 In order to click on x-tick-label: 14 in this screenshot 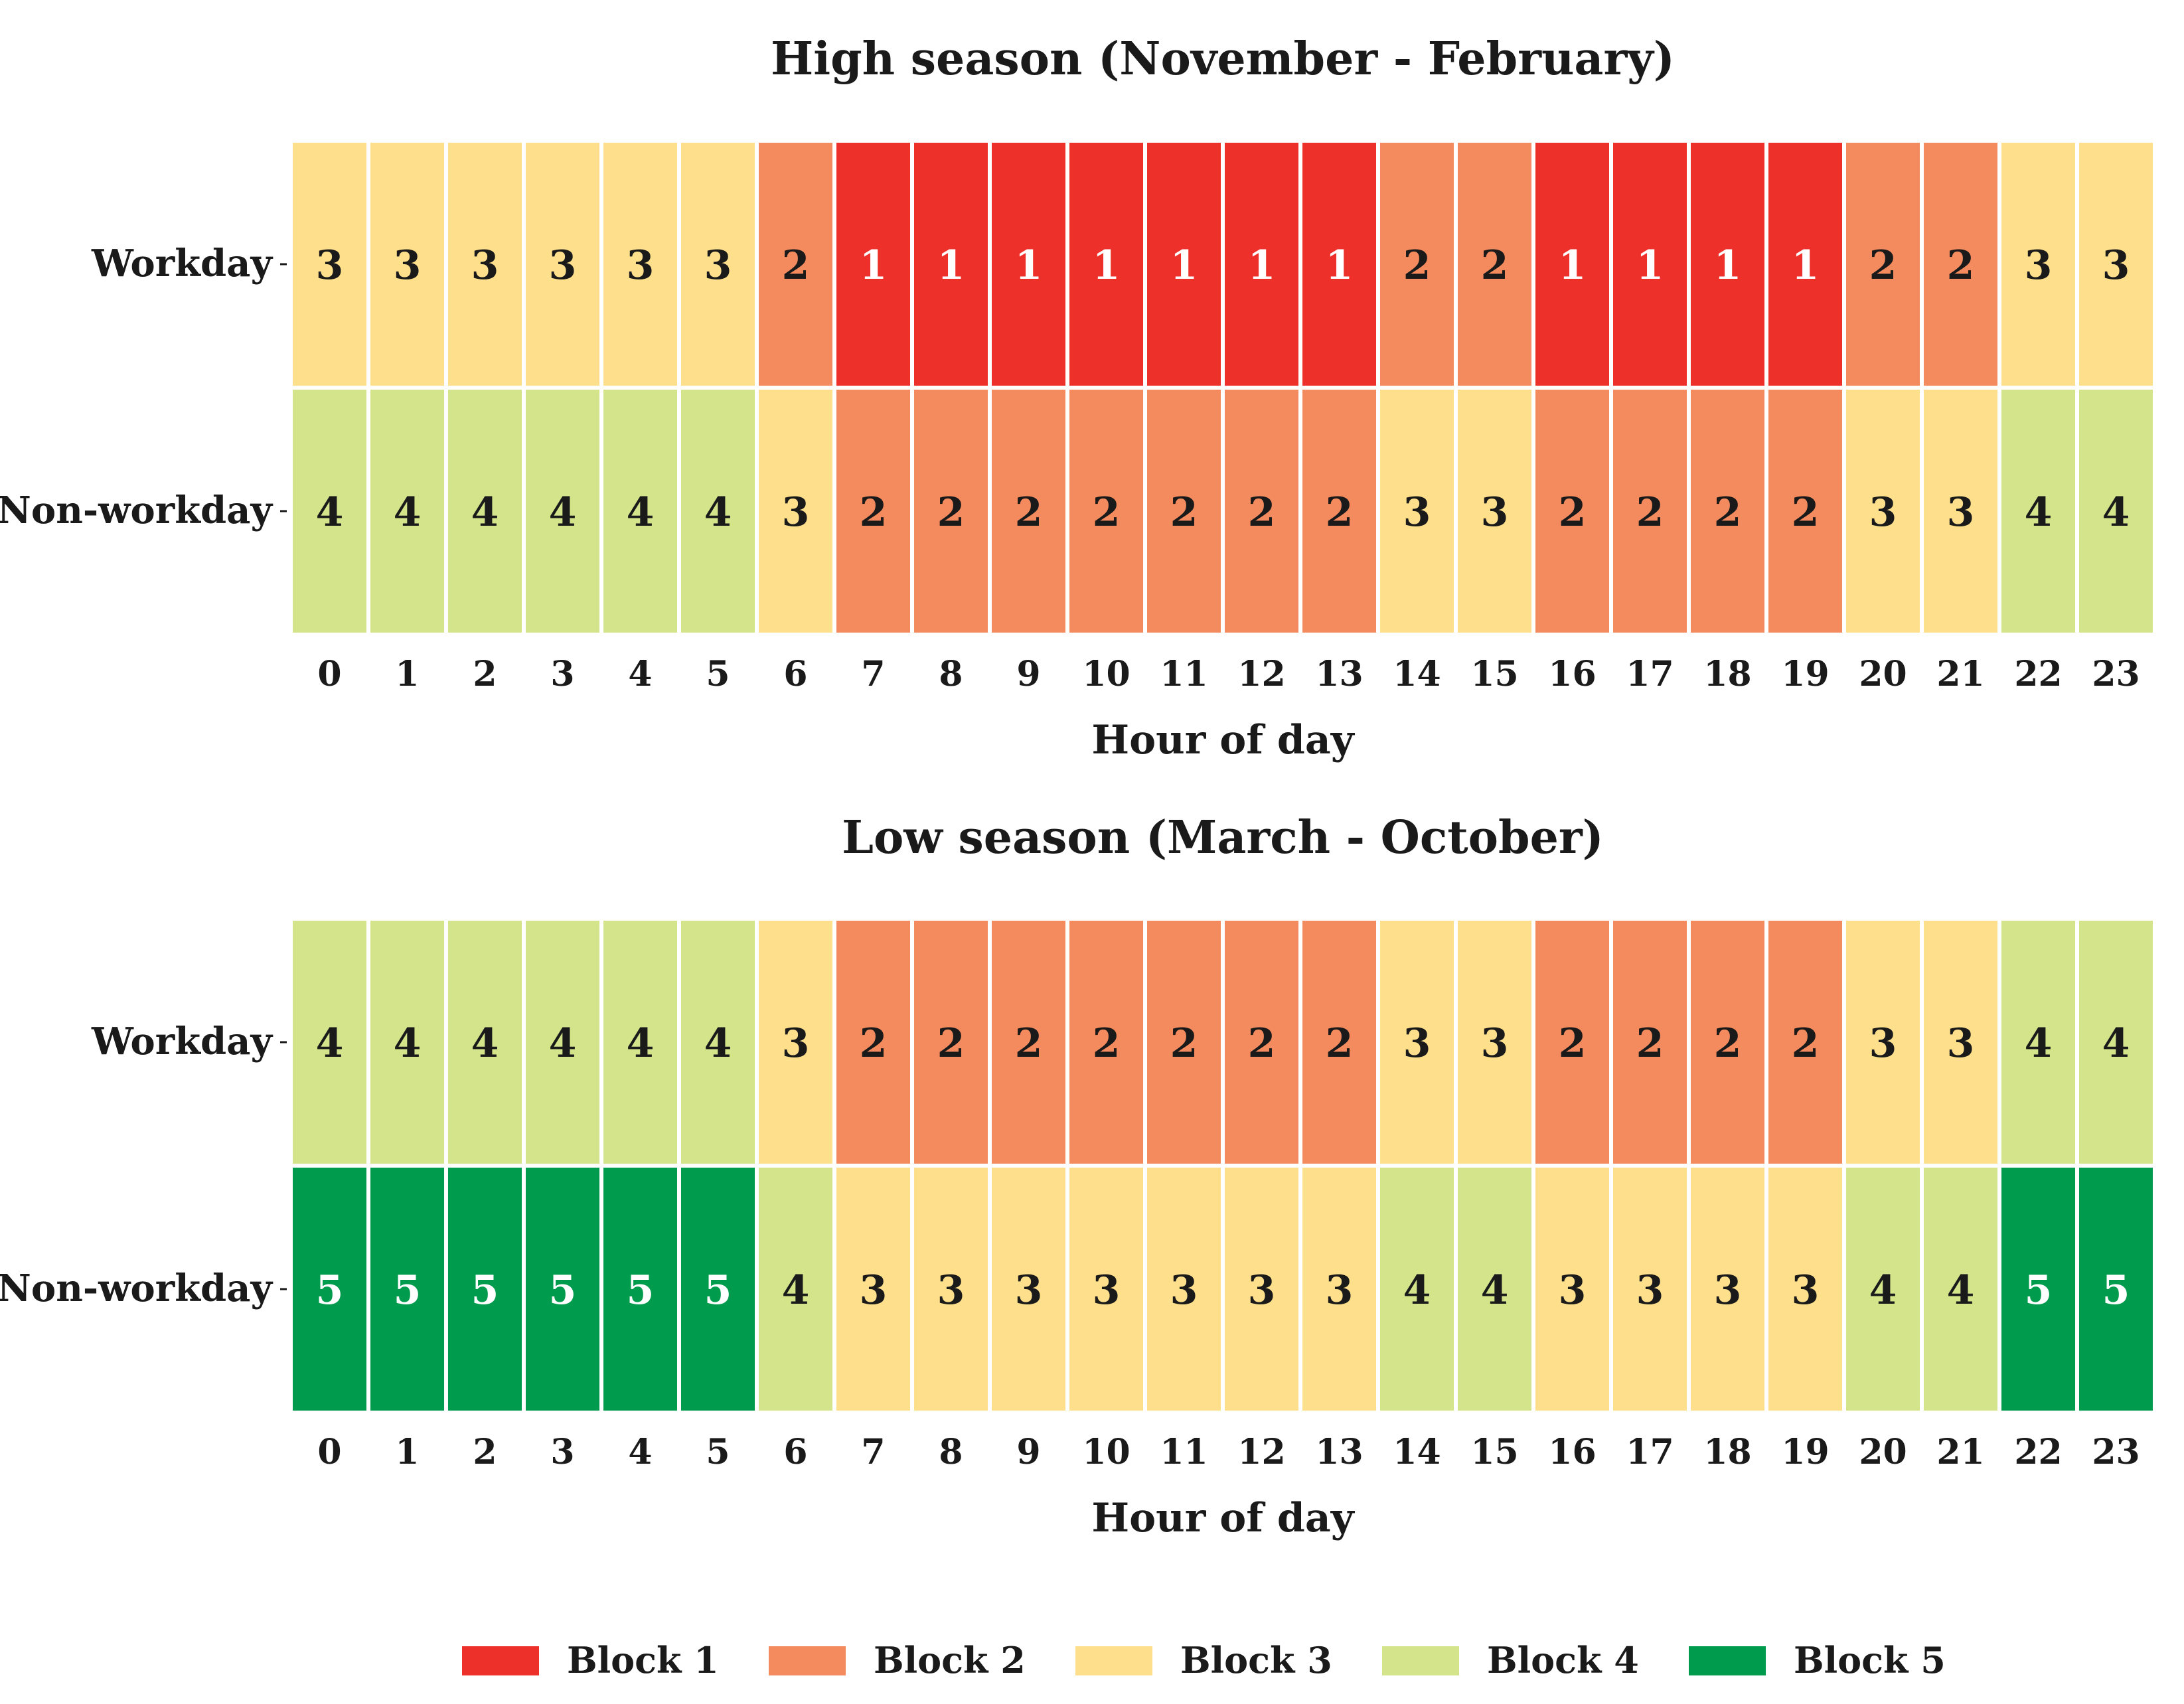, I will do `click(1417, 674)`.